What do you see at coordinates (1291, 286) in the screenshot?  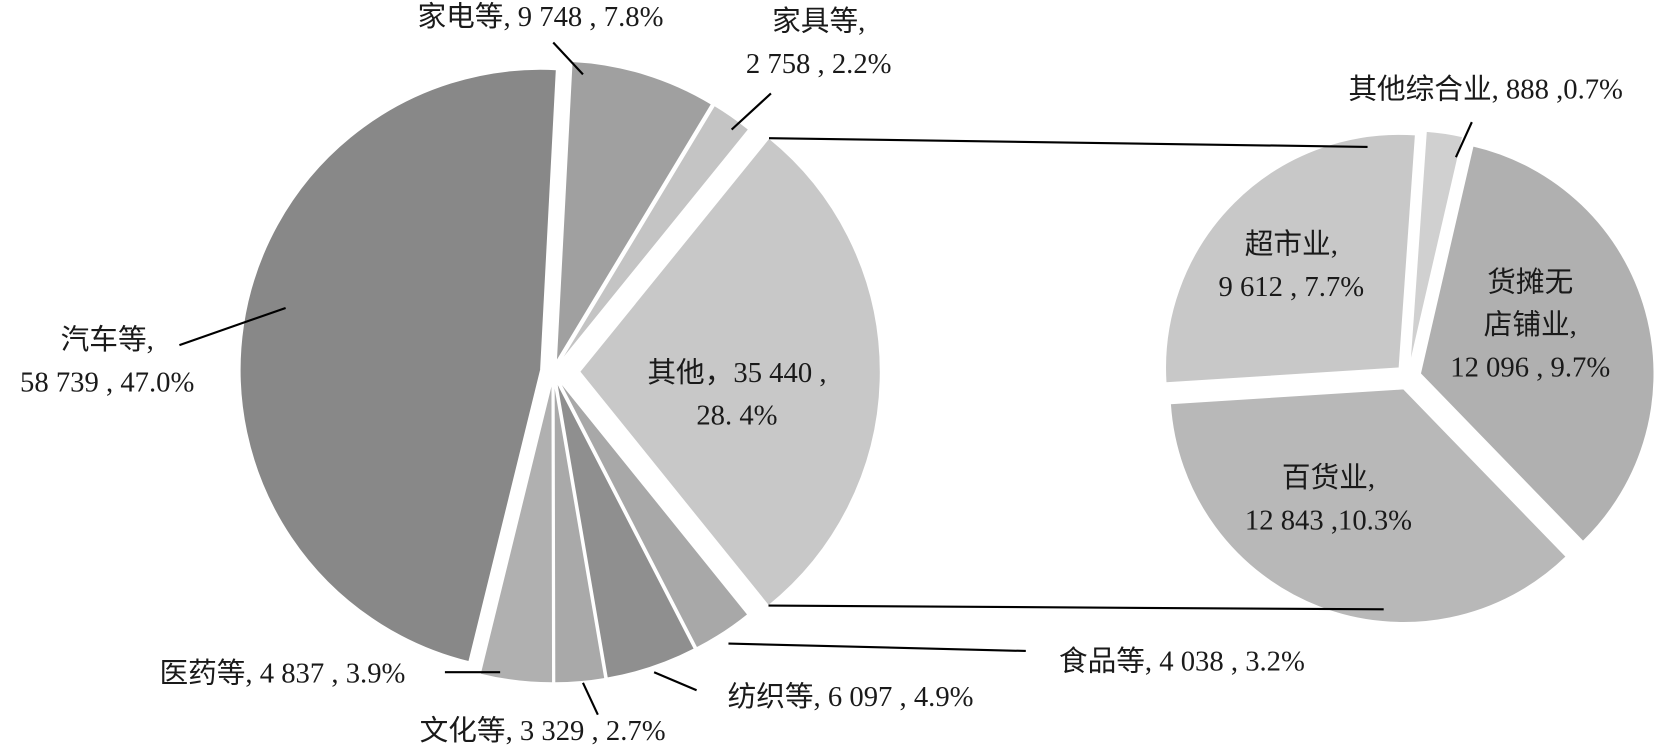 I see `data-label-line: 9 612 , 7.7%` at bounding box center [1291, 286].